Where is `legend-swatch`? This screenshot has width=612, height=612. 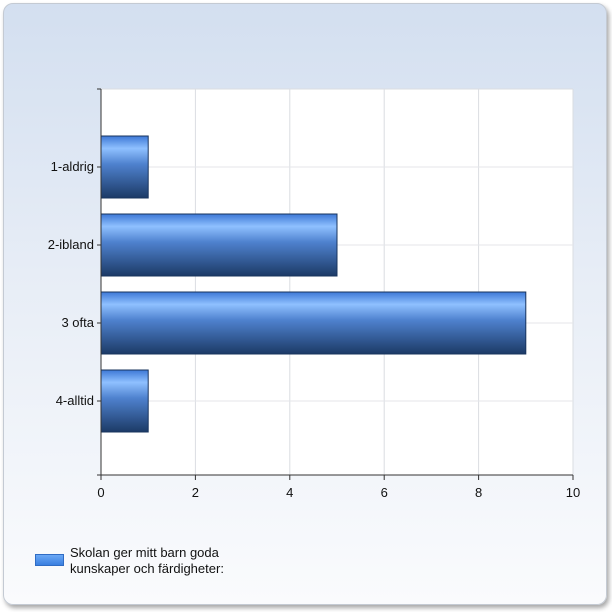
legend-swatch is located at coordinates (49, 560).